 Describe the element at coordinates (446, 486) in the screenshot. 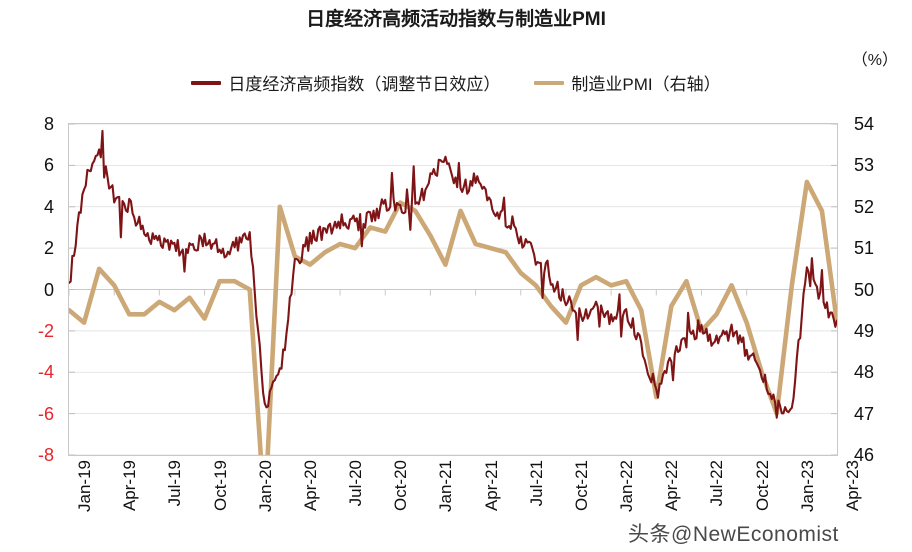

I see `x-axis-tick-label: Jan-21` at that location.